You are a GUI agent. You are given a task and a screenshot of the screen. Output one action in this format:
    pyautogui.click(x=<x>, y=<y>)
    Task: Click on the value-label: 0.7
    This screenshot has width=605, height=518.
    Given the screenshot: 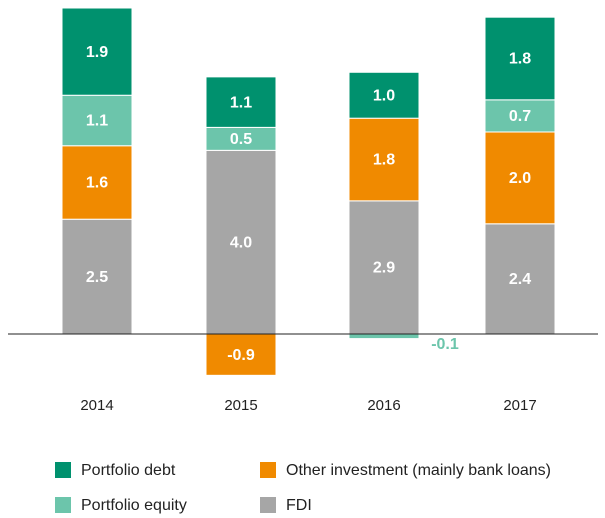 What is the action you would take?
    pyautogui.click(x=520, y=116)
    